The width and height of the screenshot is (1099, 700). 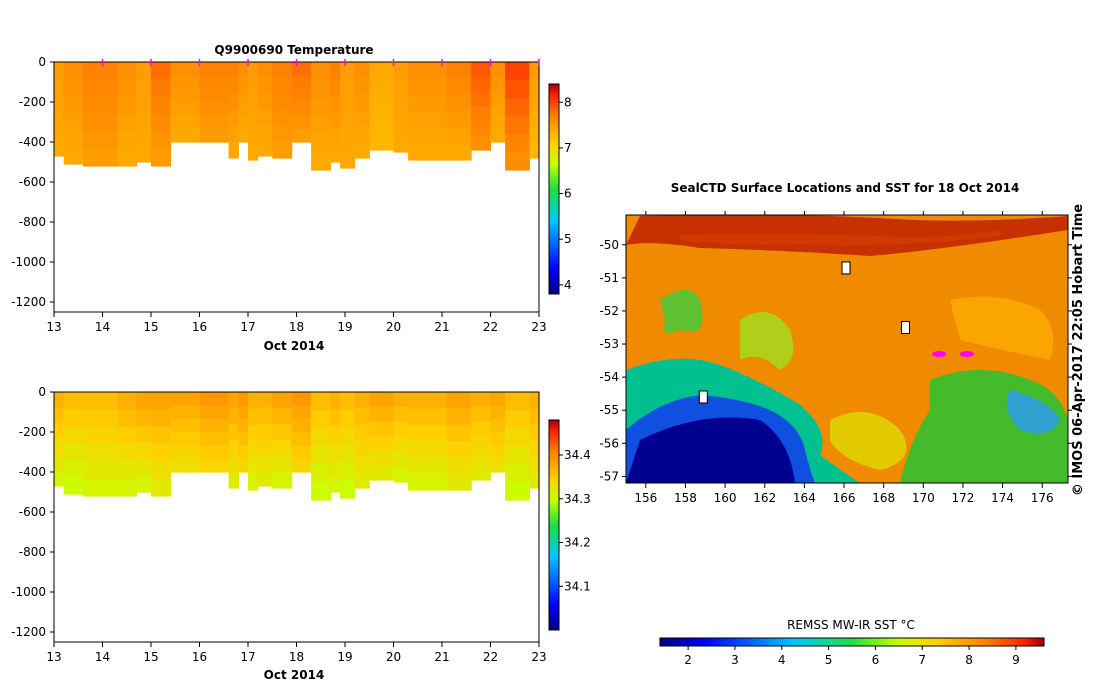 I want to click on y-tick-label: -400, so click(x=32, y=472).